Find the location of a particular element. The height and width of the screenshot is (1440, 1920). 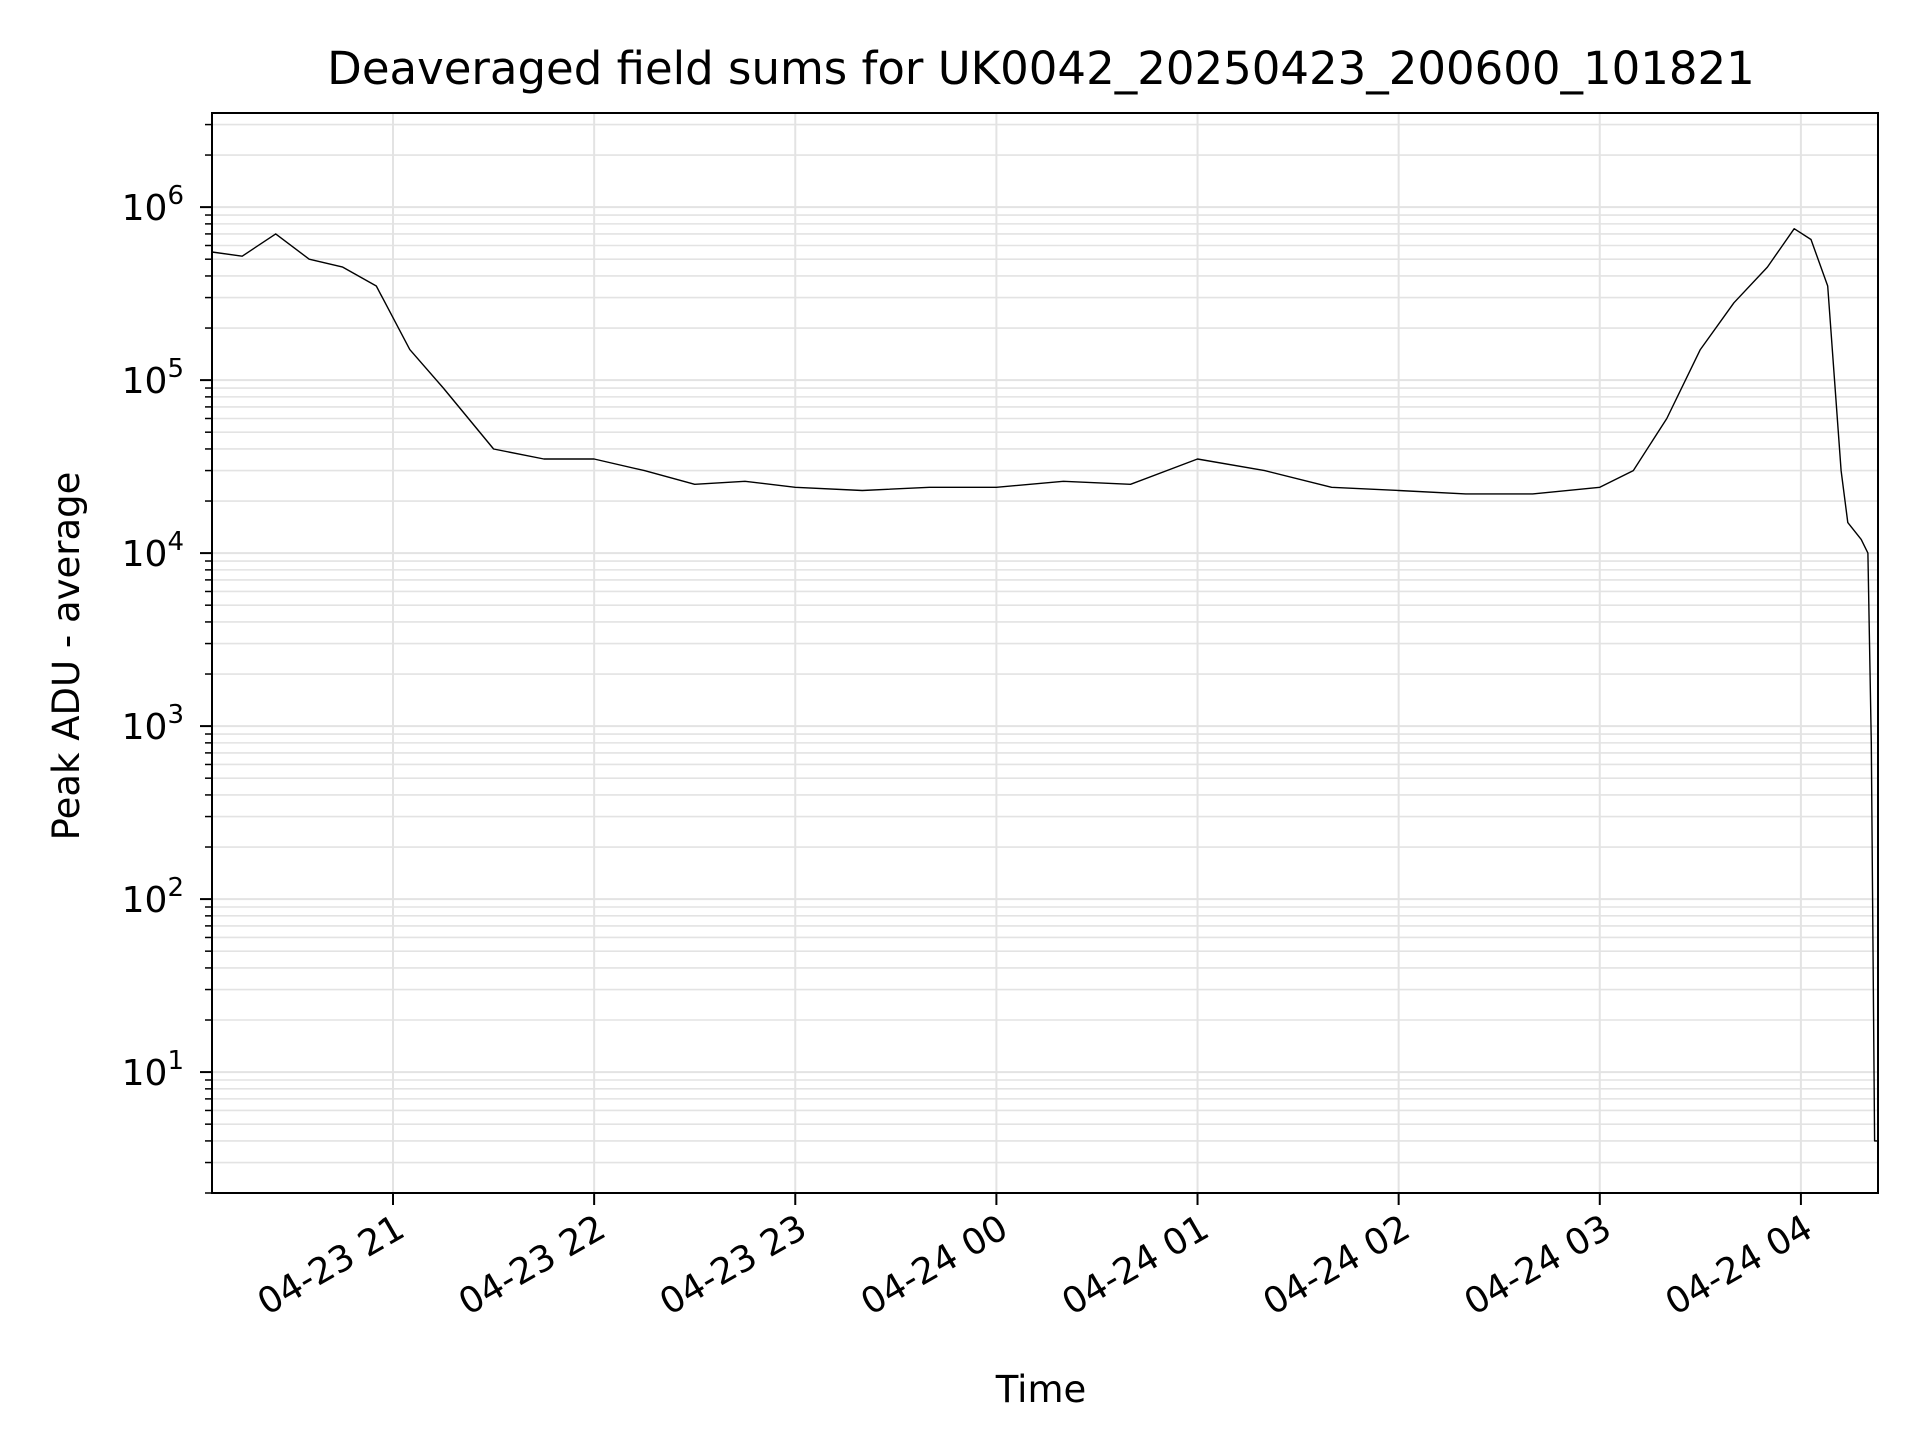

y-tick-label: 10³ is located at coordinates (153, 724).